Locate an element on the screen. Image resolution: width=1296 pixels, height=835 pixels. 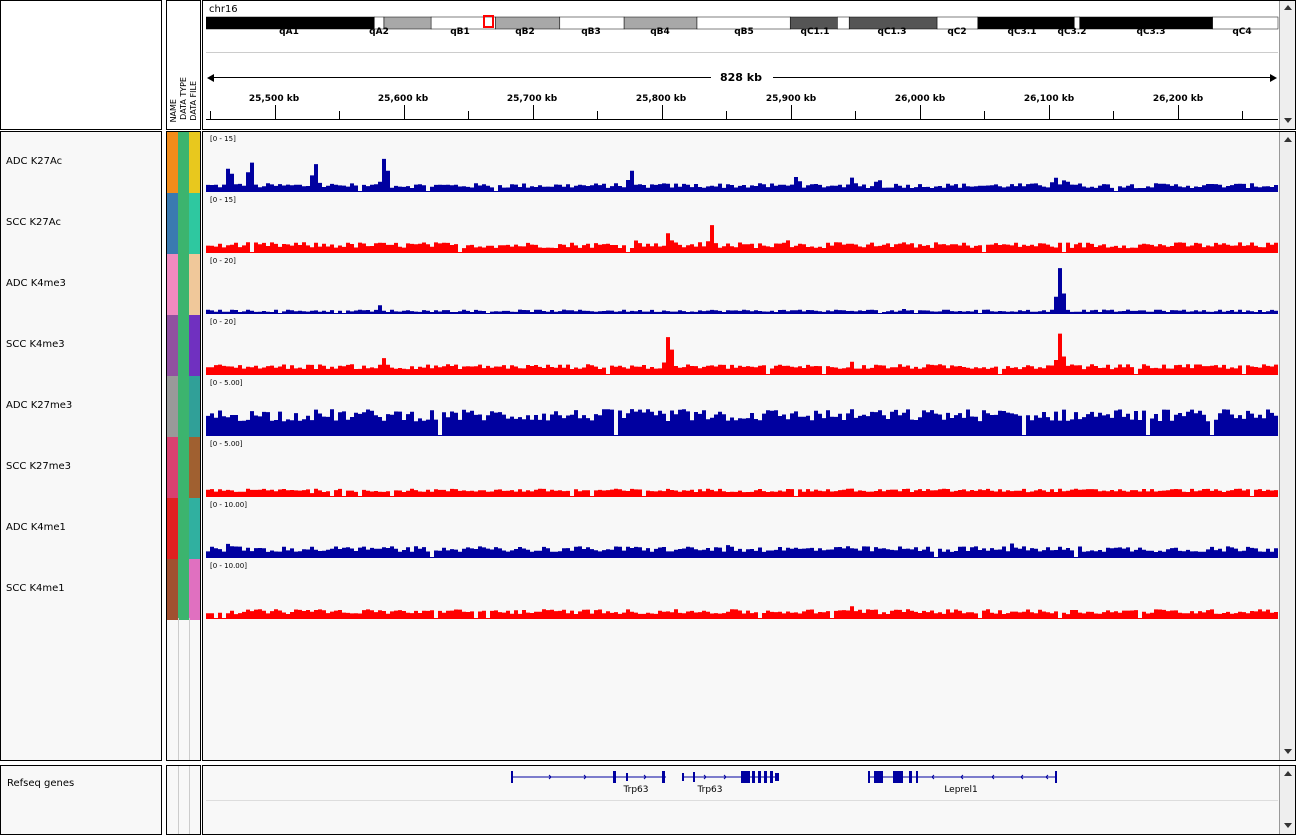
chromosome-ideogram is located at coordinates (744, 23).